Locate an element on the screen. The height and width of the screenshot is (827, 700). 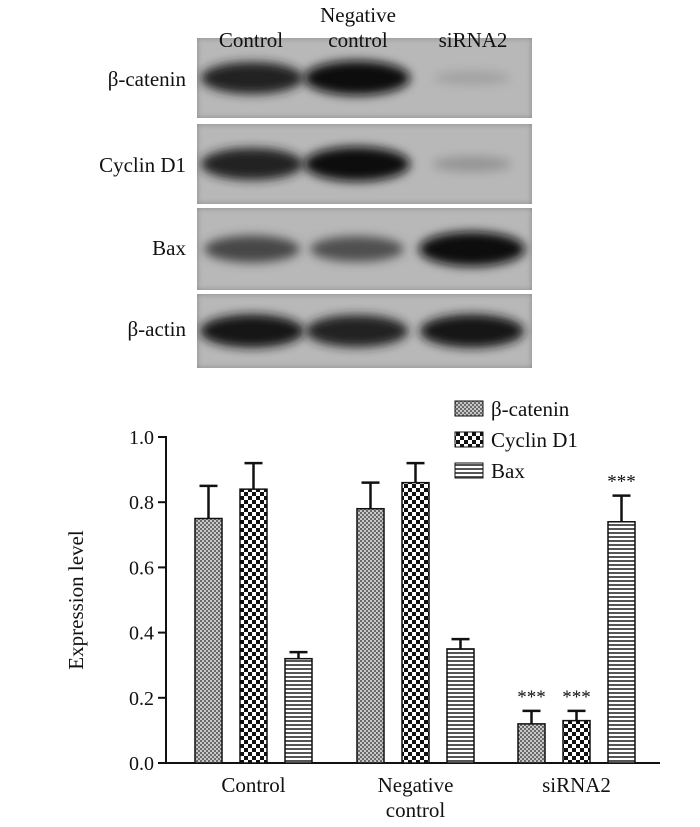
y-tick-label: 0.0 is located at coordinates (141, 764).